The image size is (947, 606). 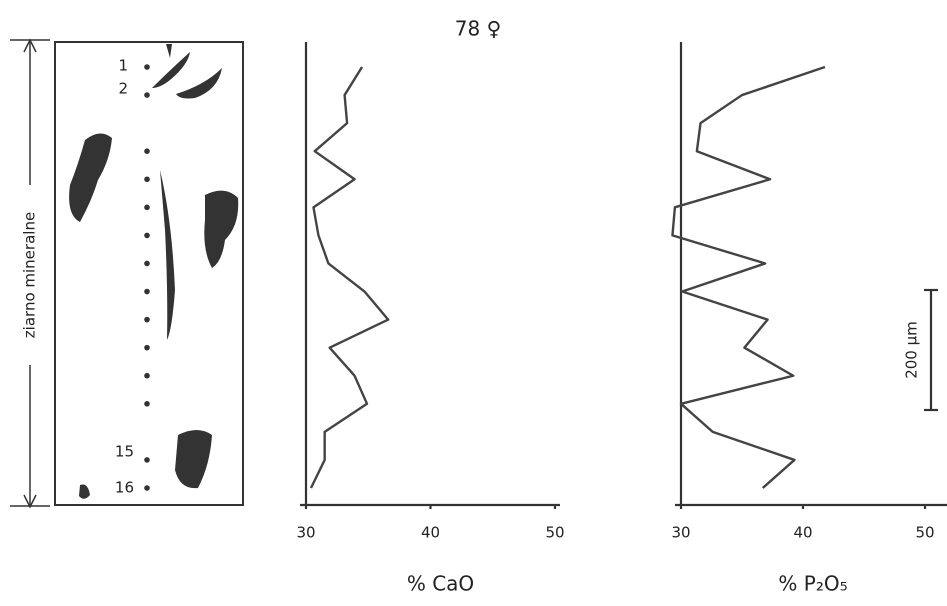 What do you see at coordinates (124, 452) in the screenshot?
I see `point-label: 15` at bounding box center [124, 452].